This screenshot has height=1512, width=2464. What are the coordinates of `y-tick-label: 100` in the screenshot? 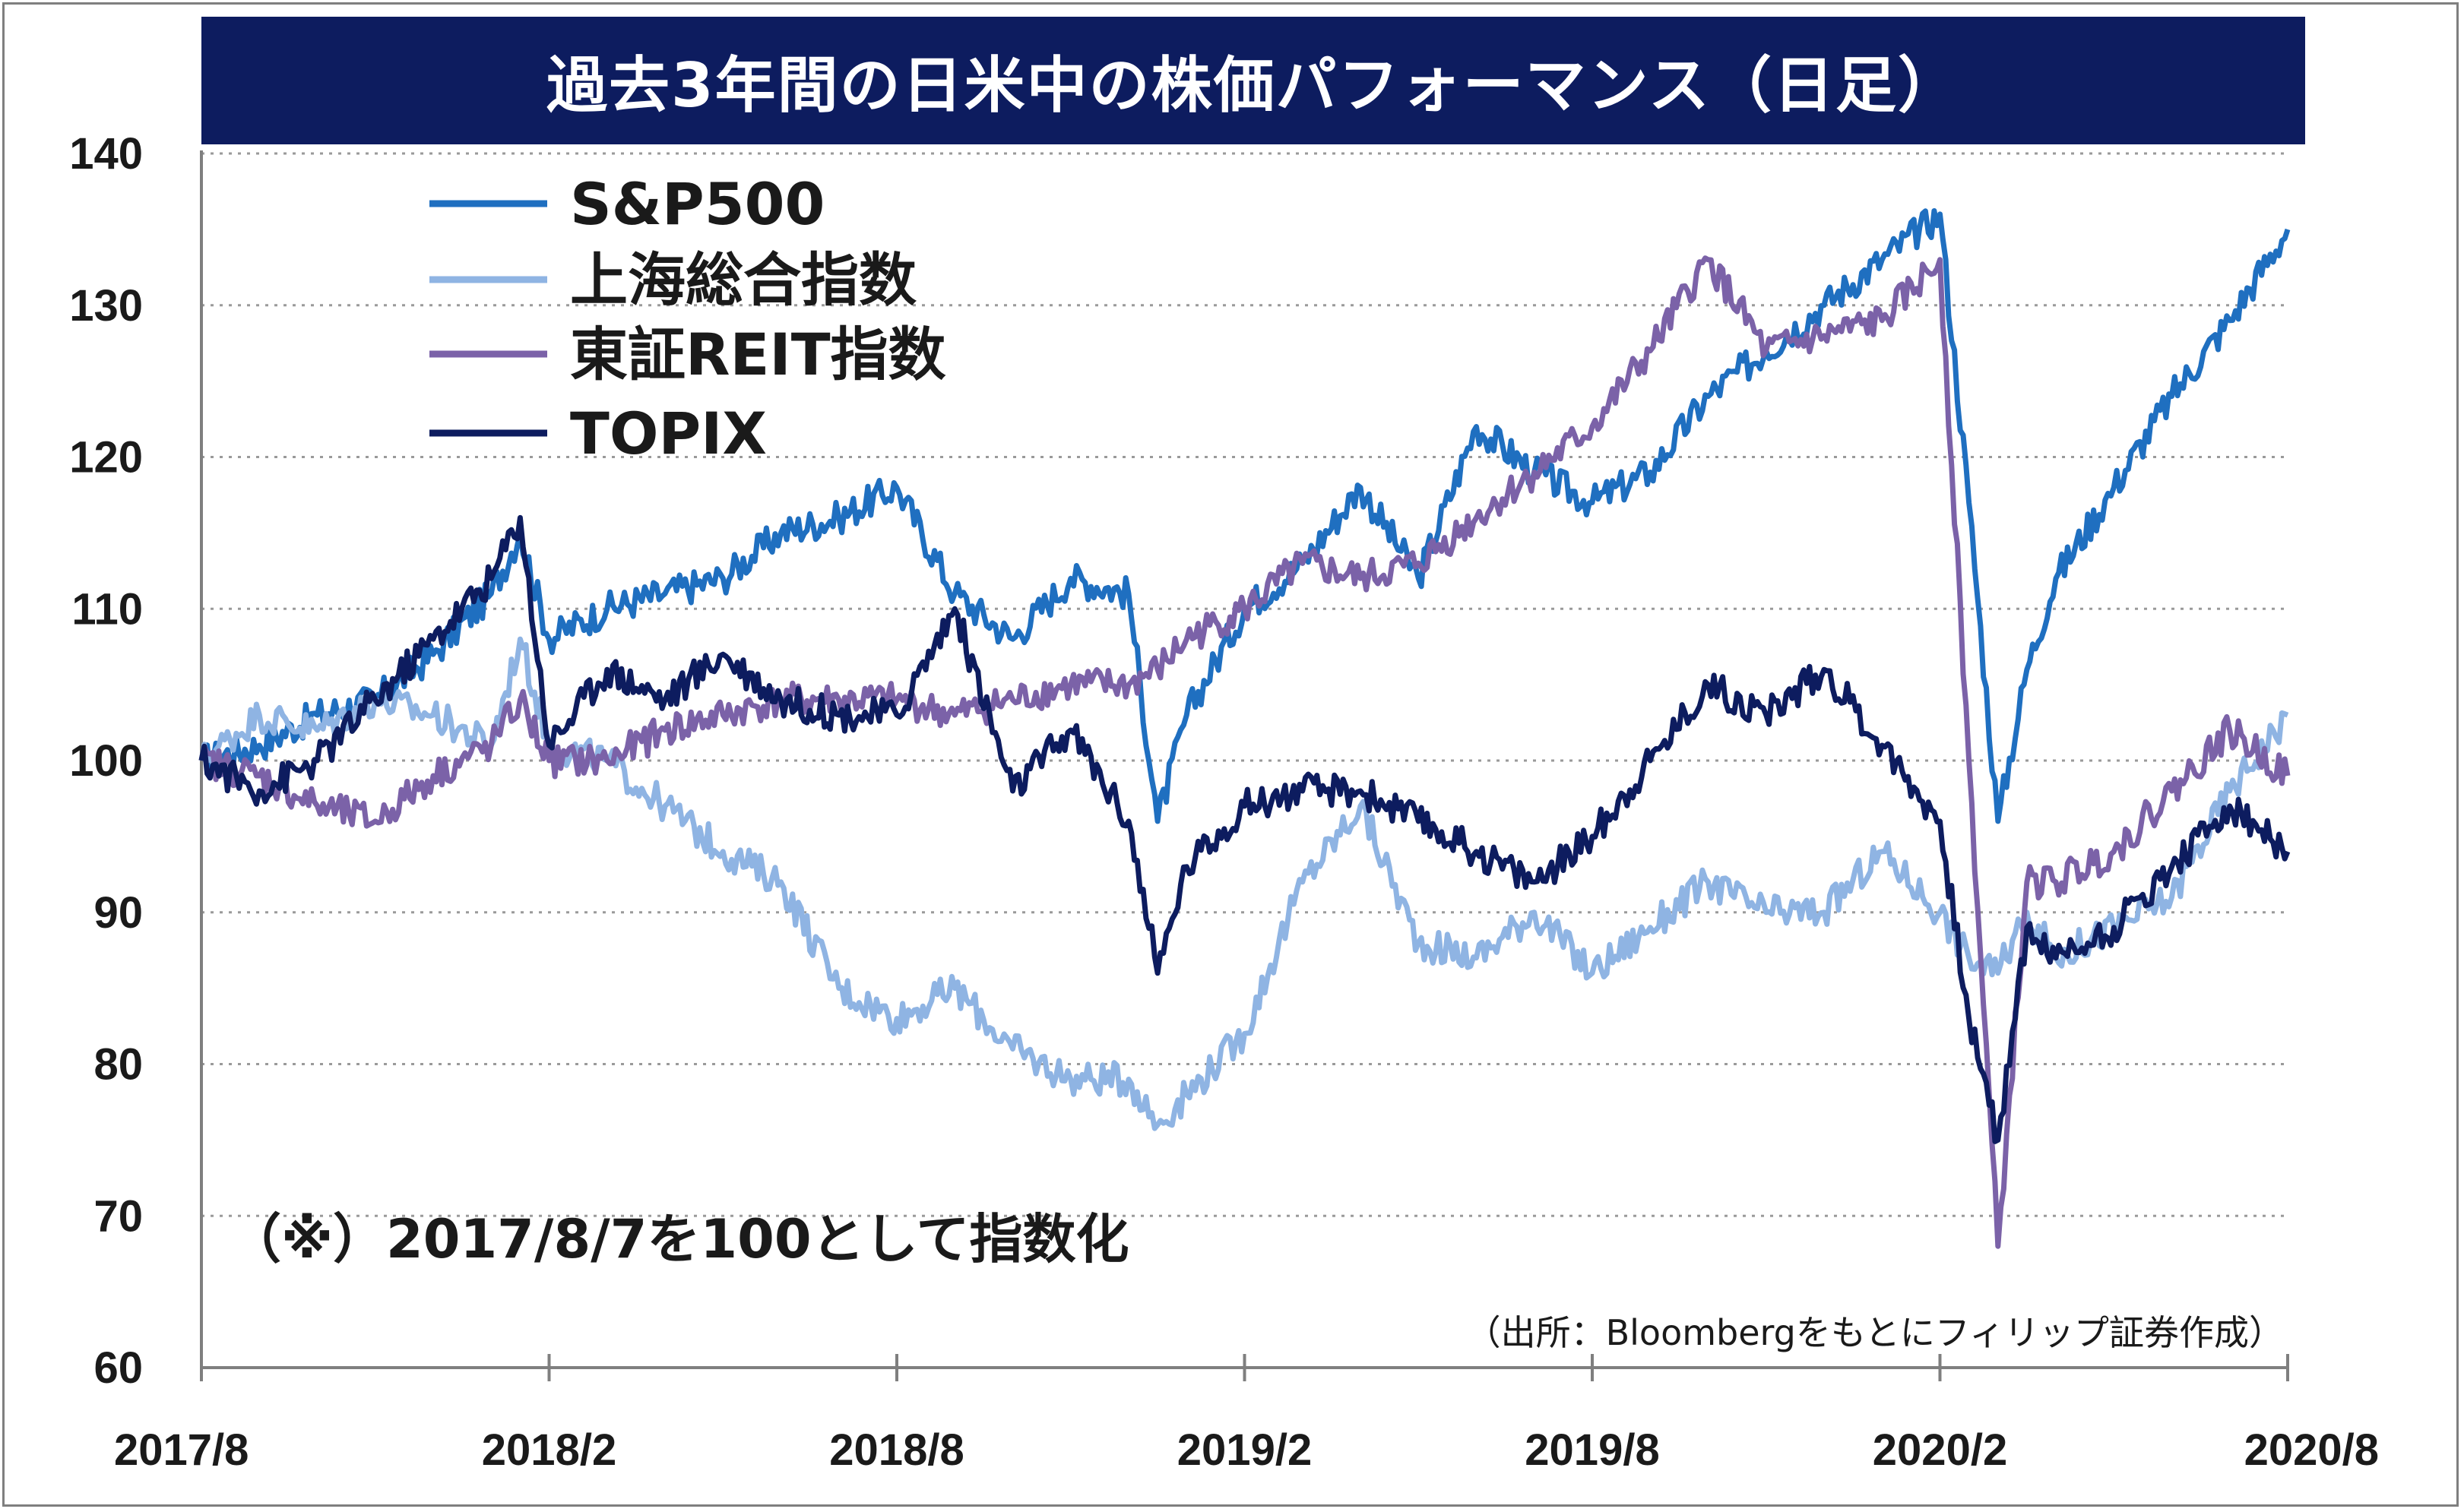 It's located at (106, 761).